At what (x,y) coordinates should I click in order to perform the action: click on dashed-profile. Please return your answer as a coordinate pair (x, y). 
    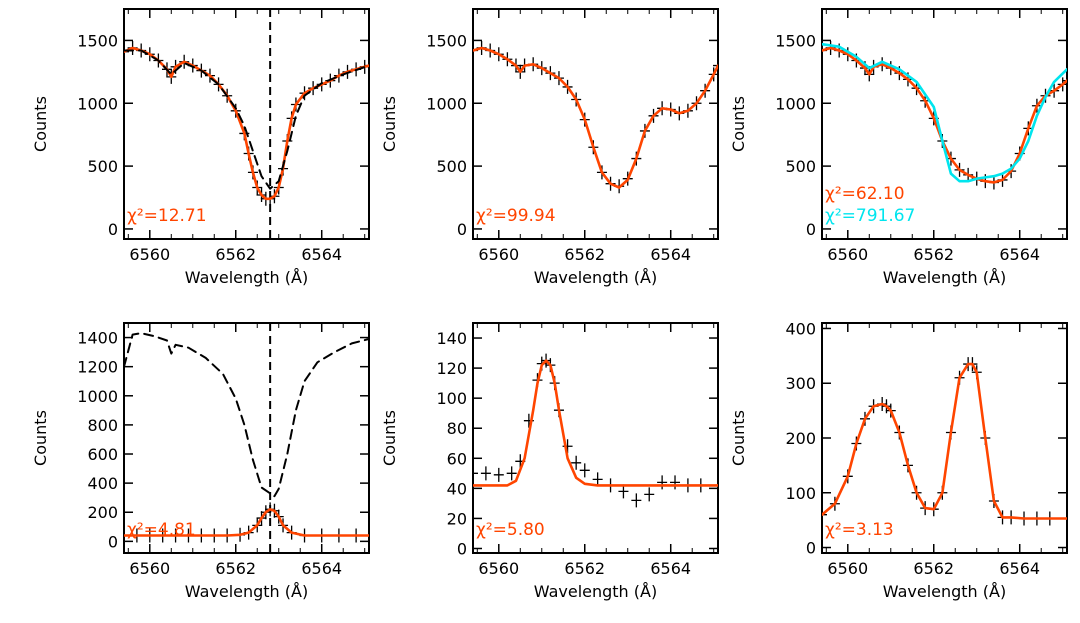
    Looking at the image, I should click on (246, 415).